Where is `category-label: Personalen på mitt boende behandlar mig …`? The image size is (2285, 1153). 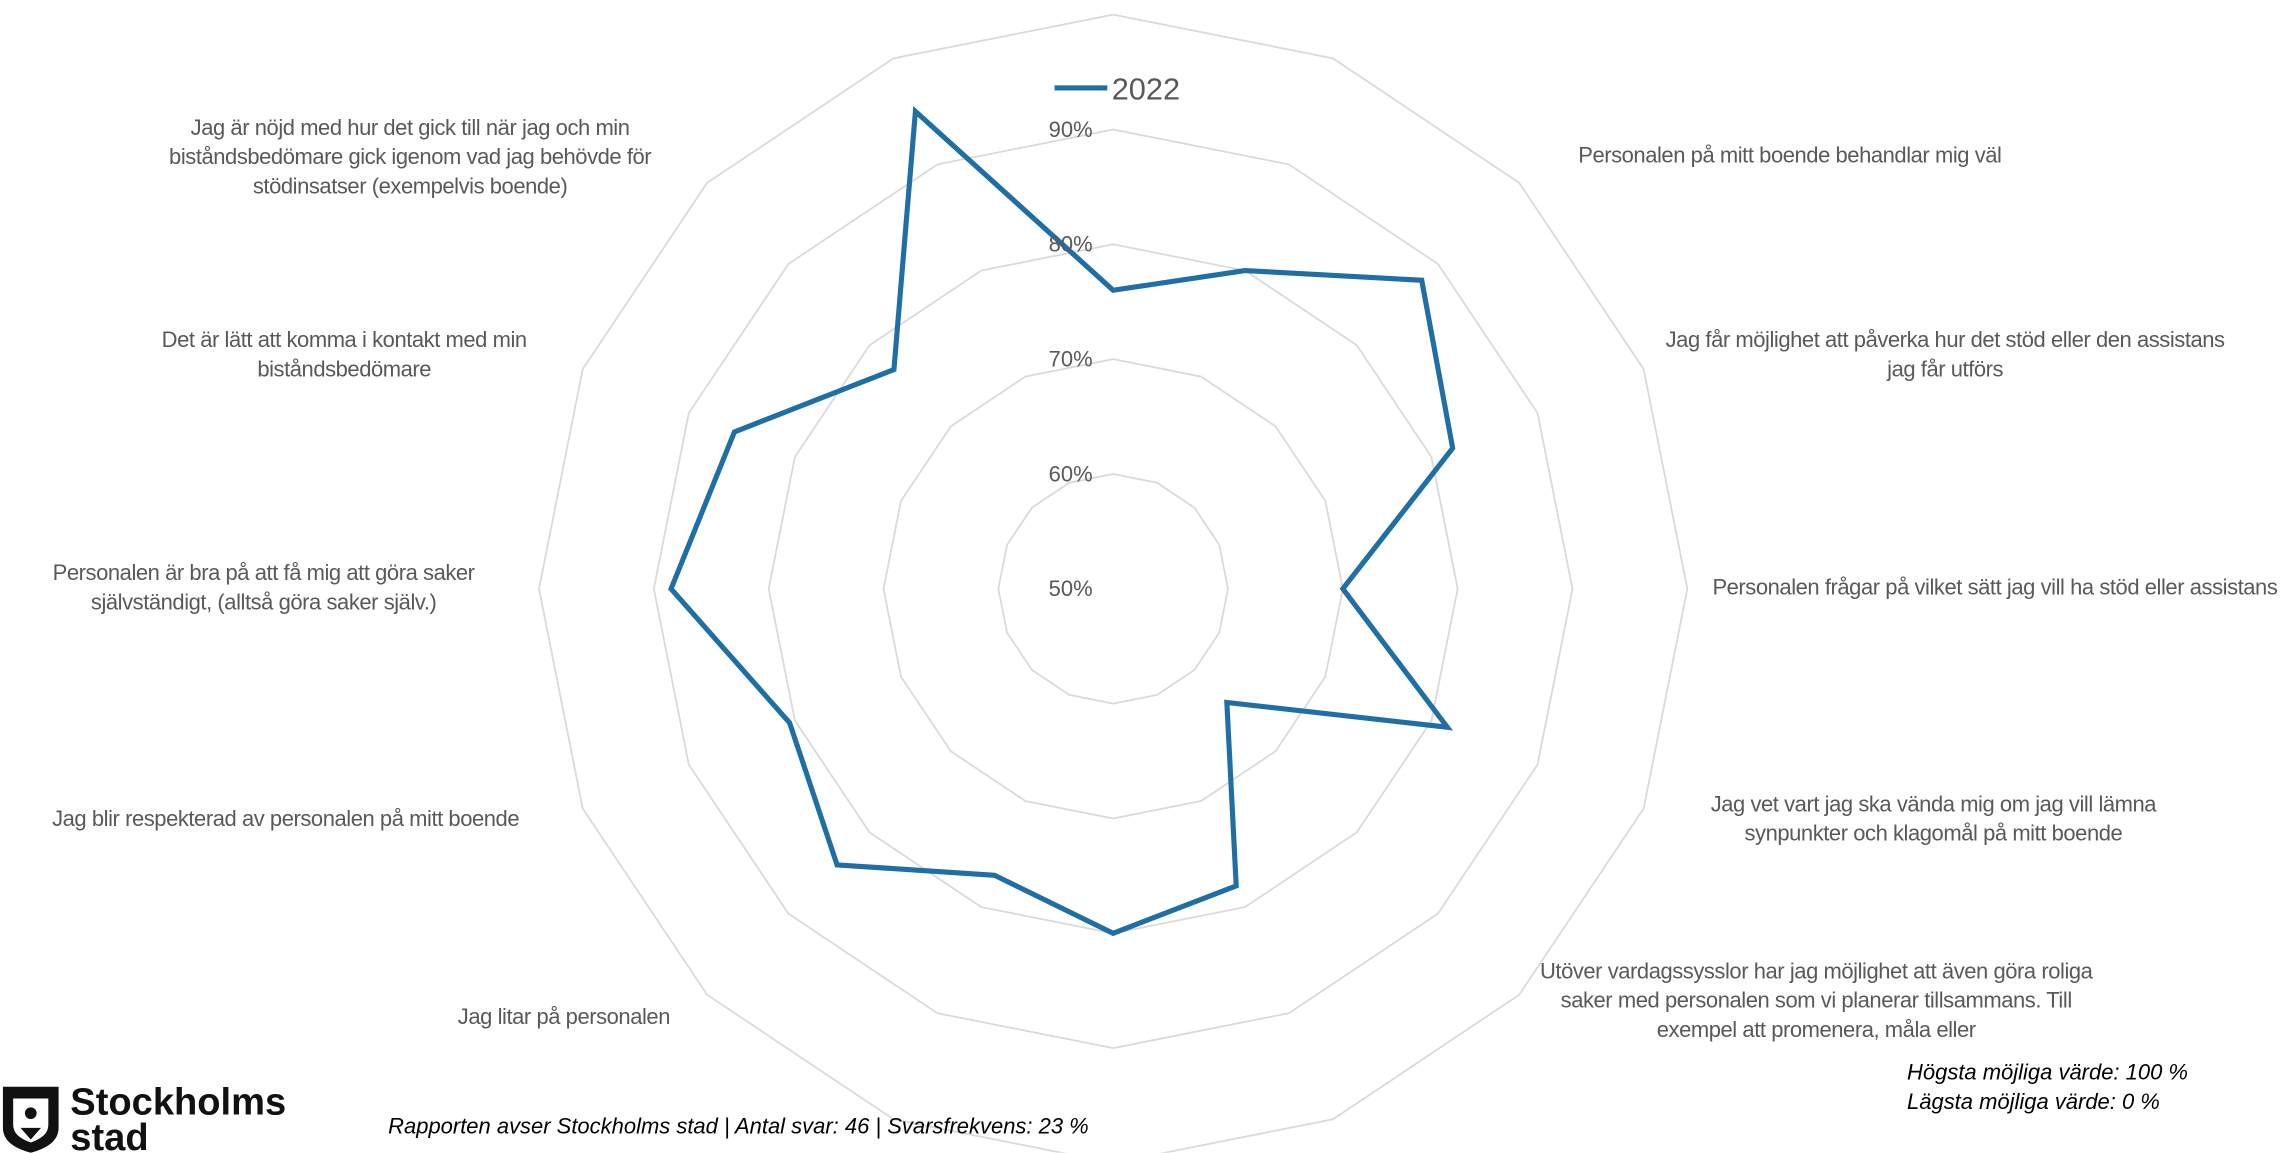 category-label: Personalen på mitt boende behandlar mig … is located at coordinates (1790, 156).